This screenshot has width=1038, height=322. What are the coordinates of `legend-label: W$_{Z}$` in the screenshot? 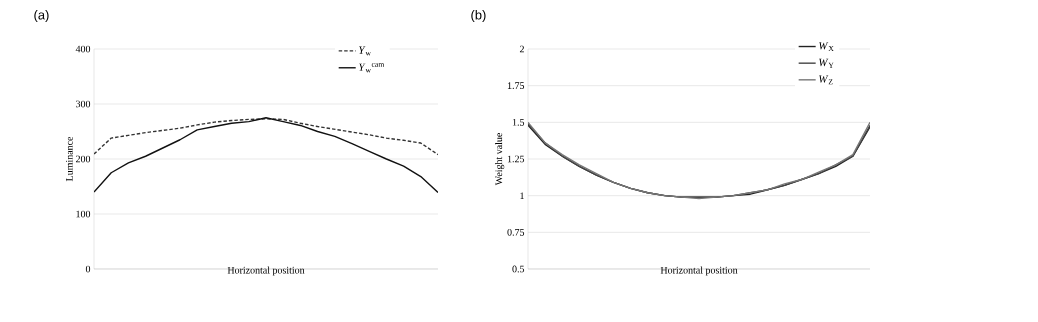 It's located at (826, 80).